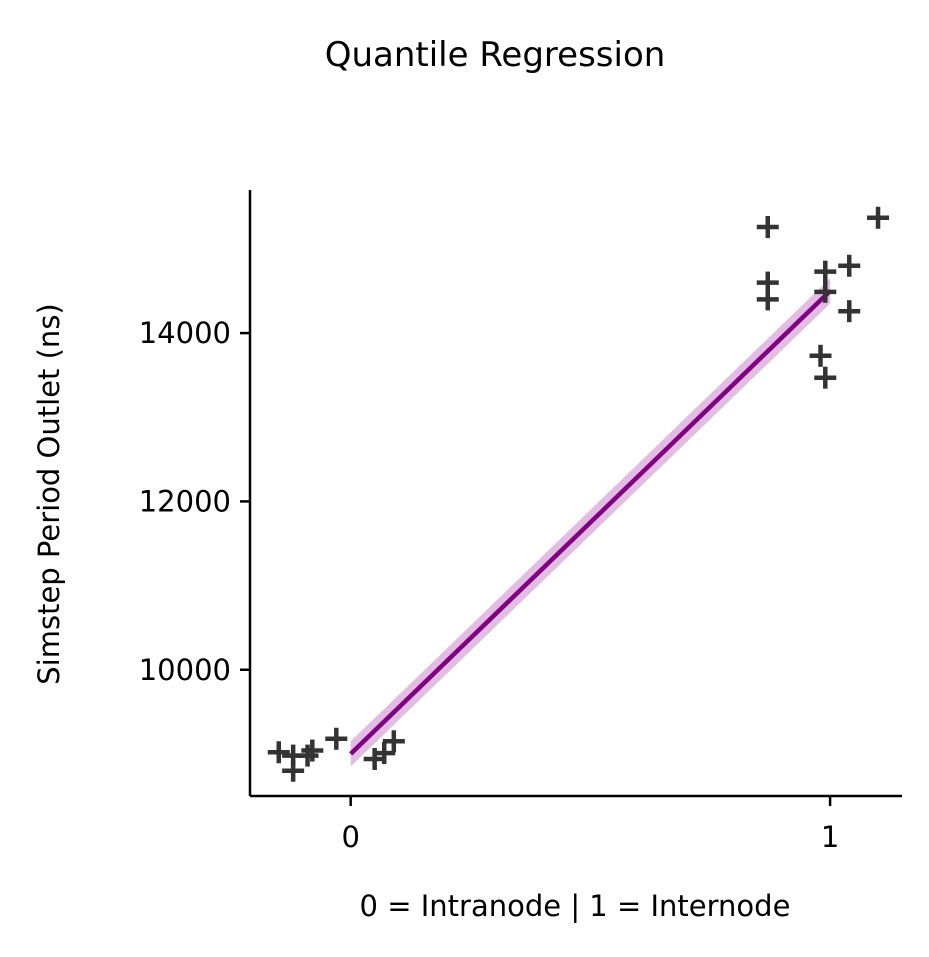 The image size is (929, 957). Describe the element at coordinates (185, 333) in the screenshot. I see `y-tick-label: 14000` at that location.